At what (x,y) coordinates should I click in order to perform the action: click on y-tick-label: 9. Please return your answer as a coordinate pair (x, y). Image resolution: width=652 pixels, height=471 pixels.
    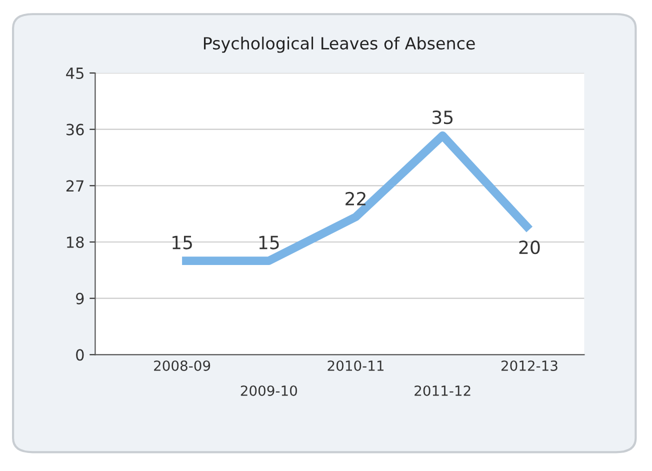
    Looking at the image, I should click on (80, 298).